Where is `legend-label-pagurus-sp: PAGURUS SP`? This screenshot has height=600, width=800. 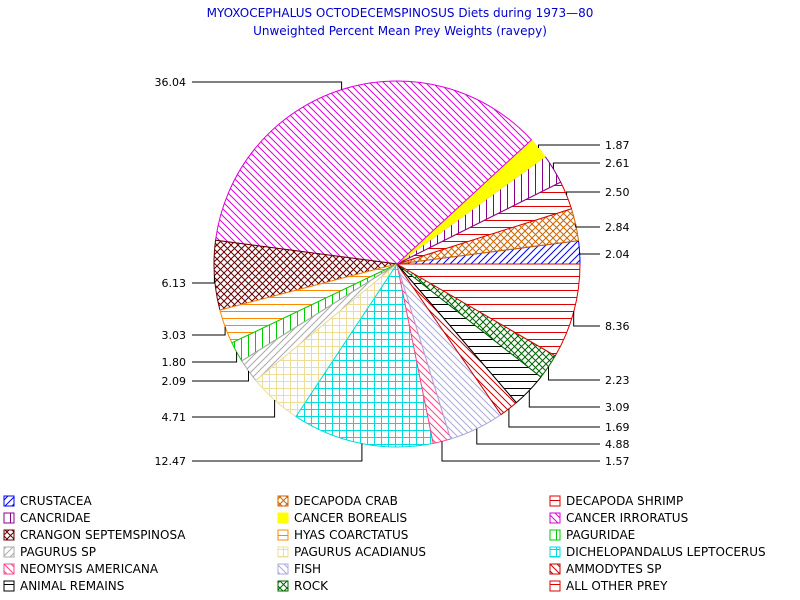
legend-label-pagurus-sp: PAGURUS SP is located at coordinates (58, 552).